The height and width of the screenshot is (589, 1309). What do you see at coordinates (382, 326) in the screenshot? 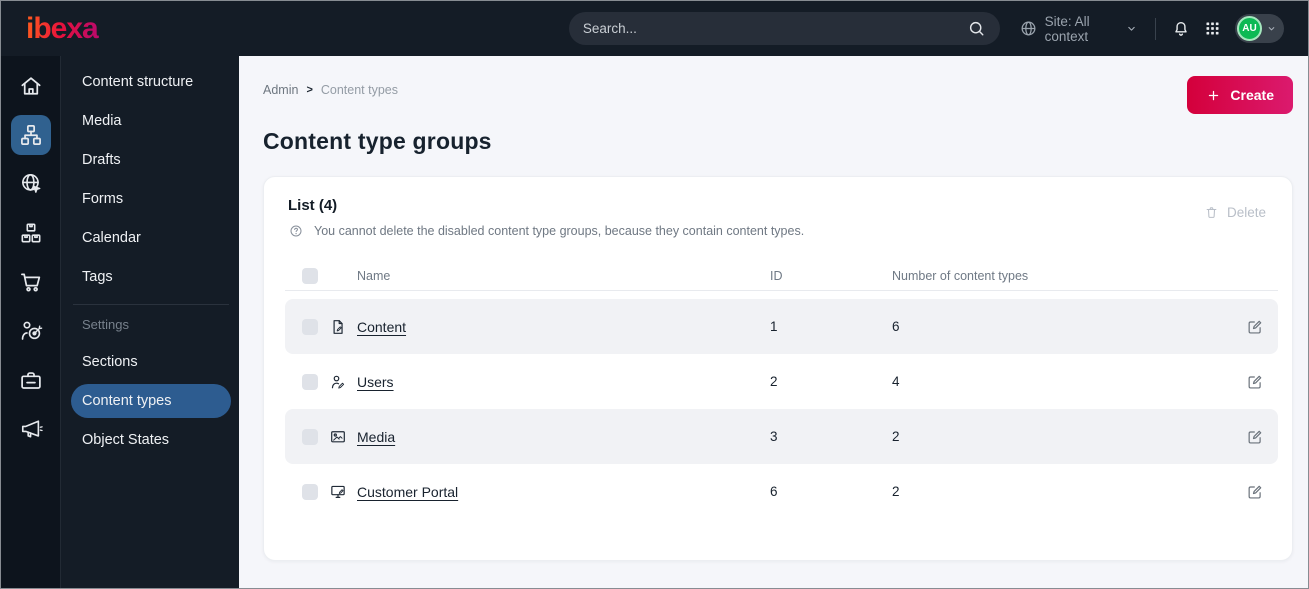
I see `group-link: Content` at bounding box center [382, 326].